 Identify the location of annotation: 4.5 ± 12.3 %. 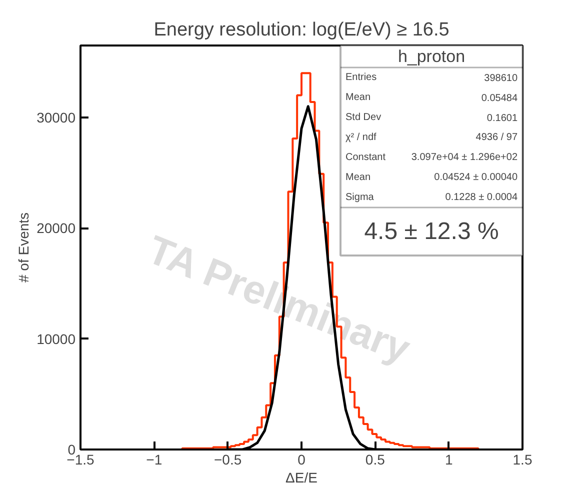
(431, 231).